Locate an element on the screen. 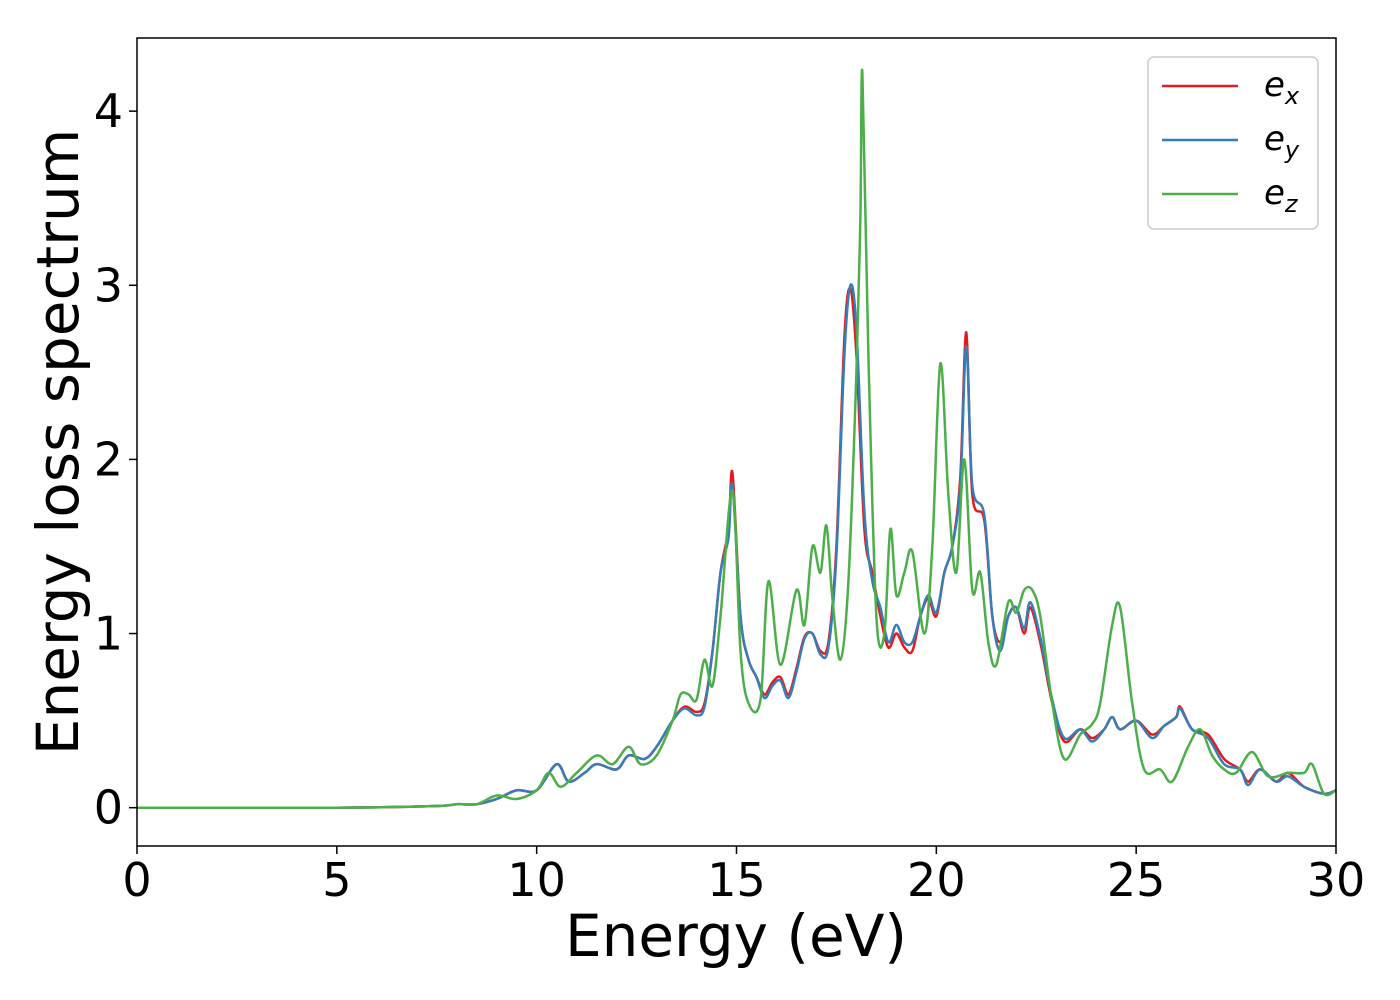 The image size is (1400, 1000). x-tick-label: 5 is located at coordinates (336, 880).